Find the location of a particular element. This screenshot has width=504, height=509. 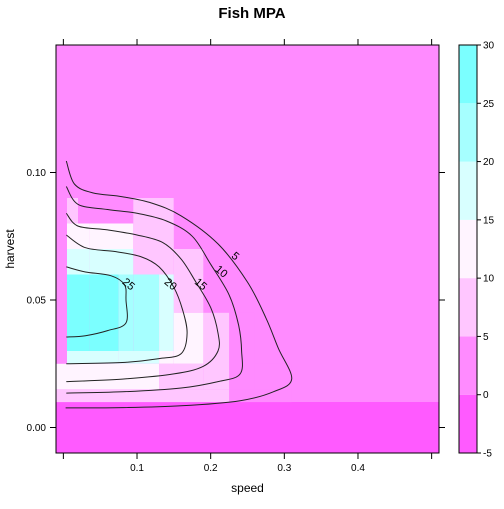

y-axis-label: harvest is located at coordinates (10, 249).